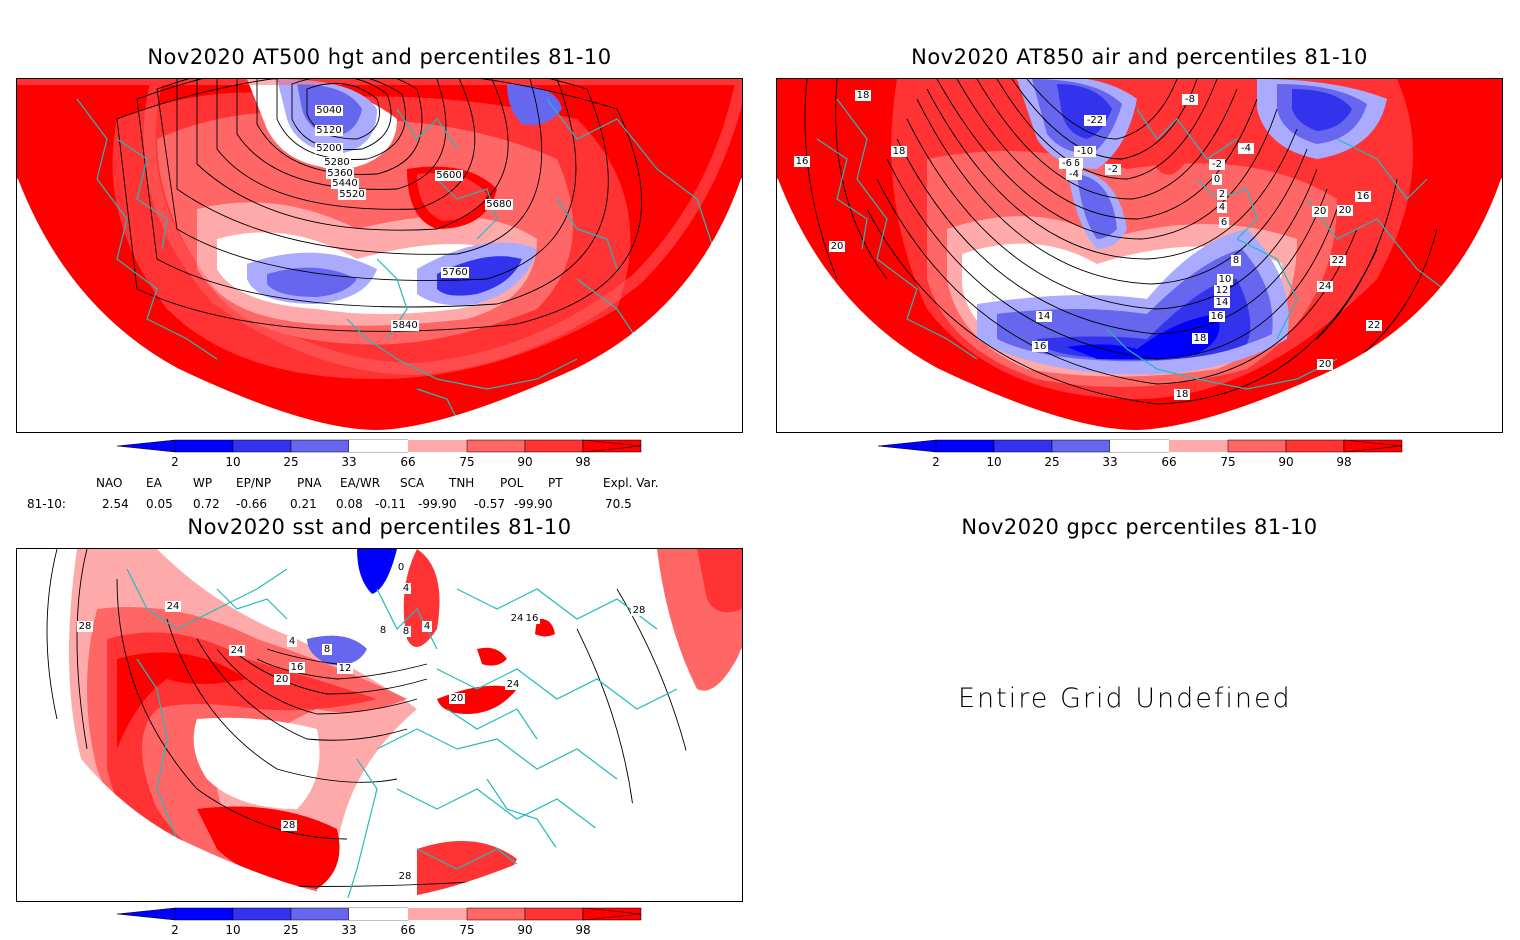 Image resolution: width=1520 pixels, height=940 pixels. I want to click on sst-contour-label: 8, so click(406, 631).